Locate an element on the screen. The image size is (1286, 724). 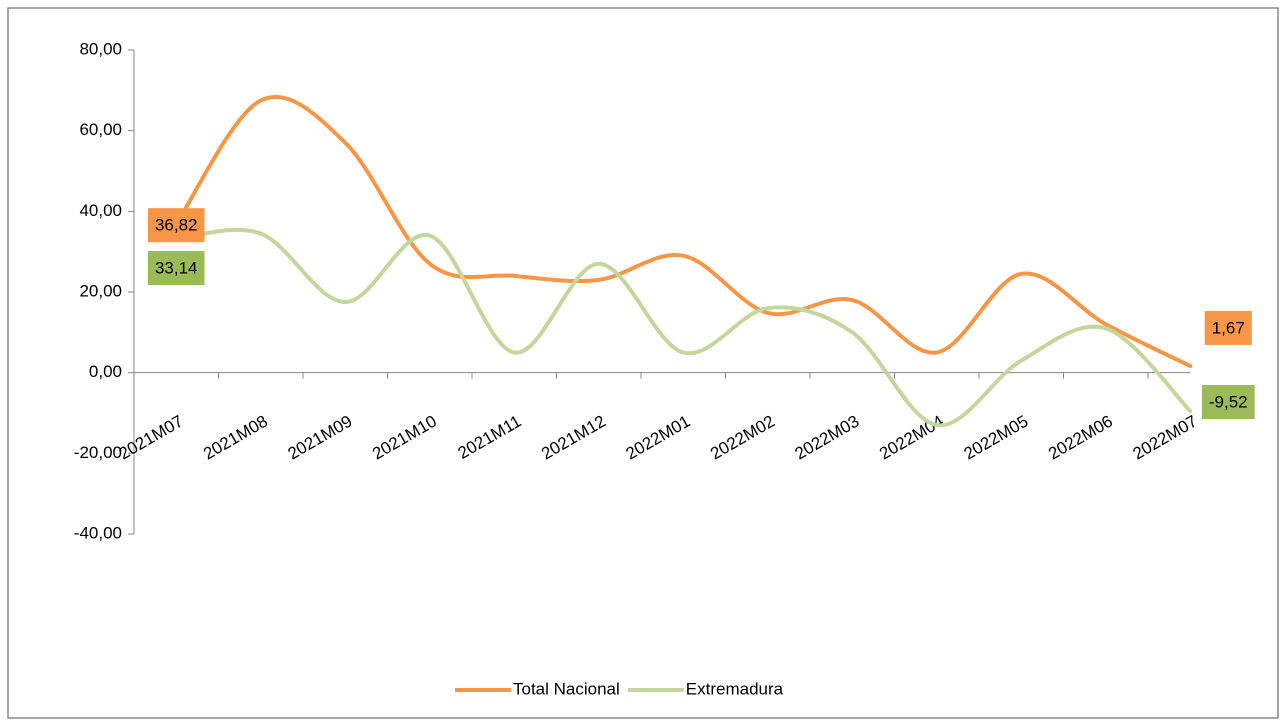
legend-label: Total Nacional is located at coordinates (566, 688).